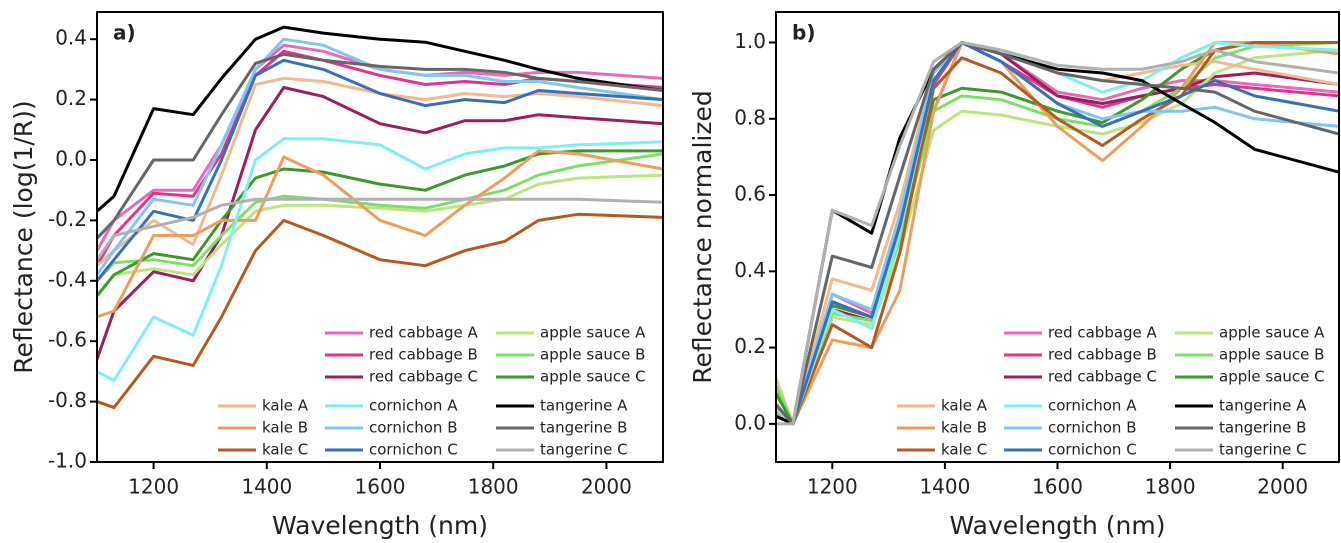 This screenshot has width=1341, height=543. What do you see at coordinates (67, 461) in the screenshot?
I see `y-tick-label: -1.0` at bounding box center [67, 461].